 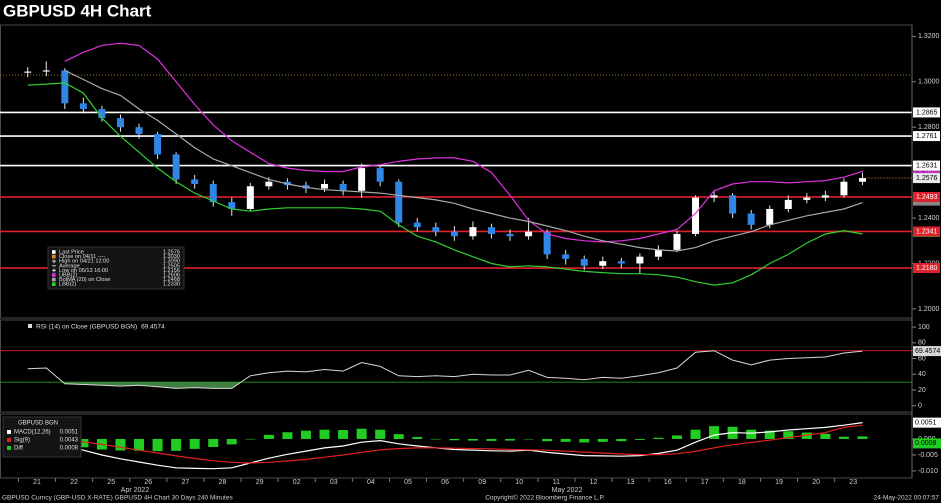 I want to click on x-tick-label: 25, so click(x=111, y=482).